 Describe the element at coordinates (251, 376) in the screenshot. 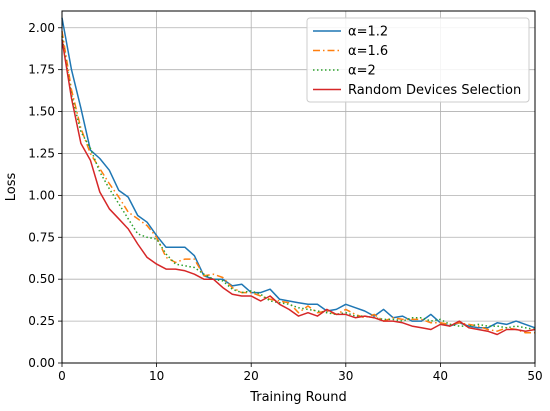

I see `x-tick-label: 20` at that location.